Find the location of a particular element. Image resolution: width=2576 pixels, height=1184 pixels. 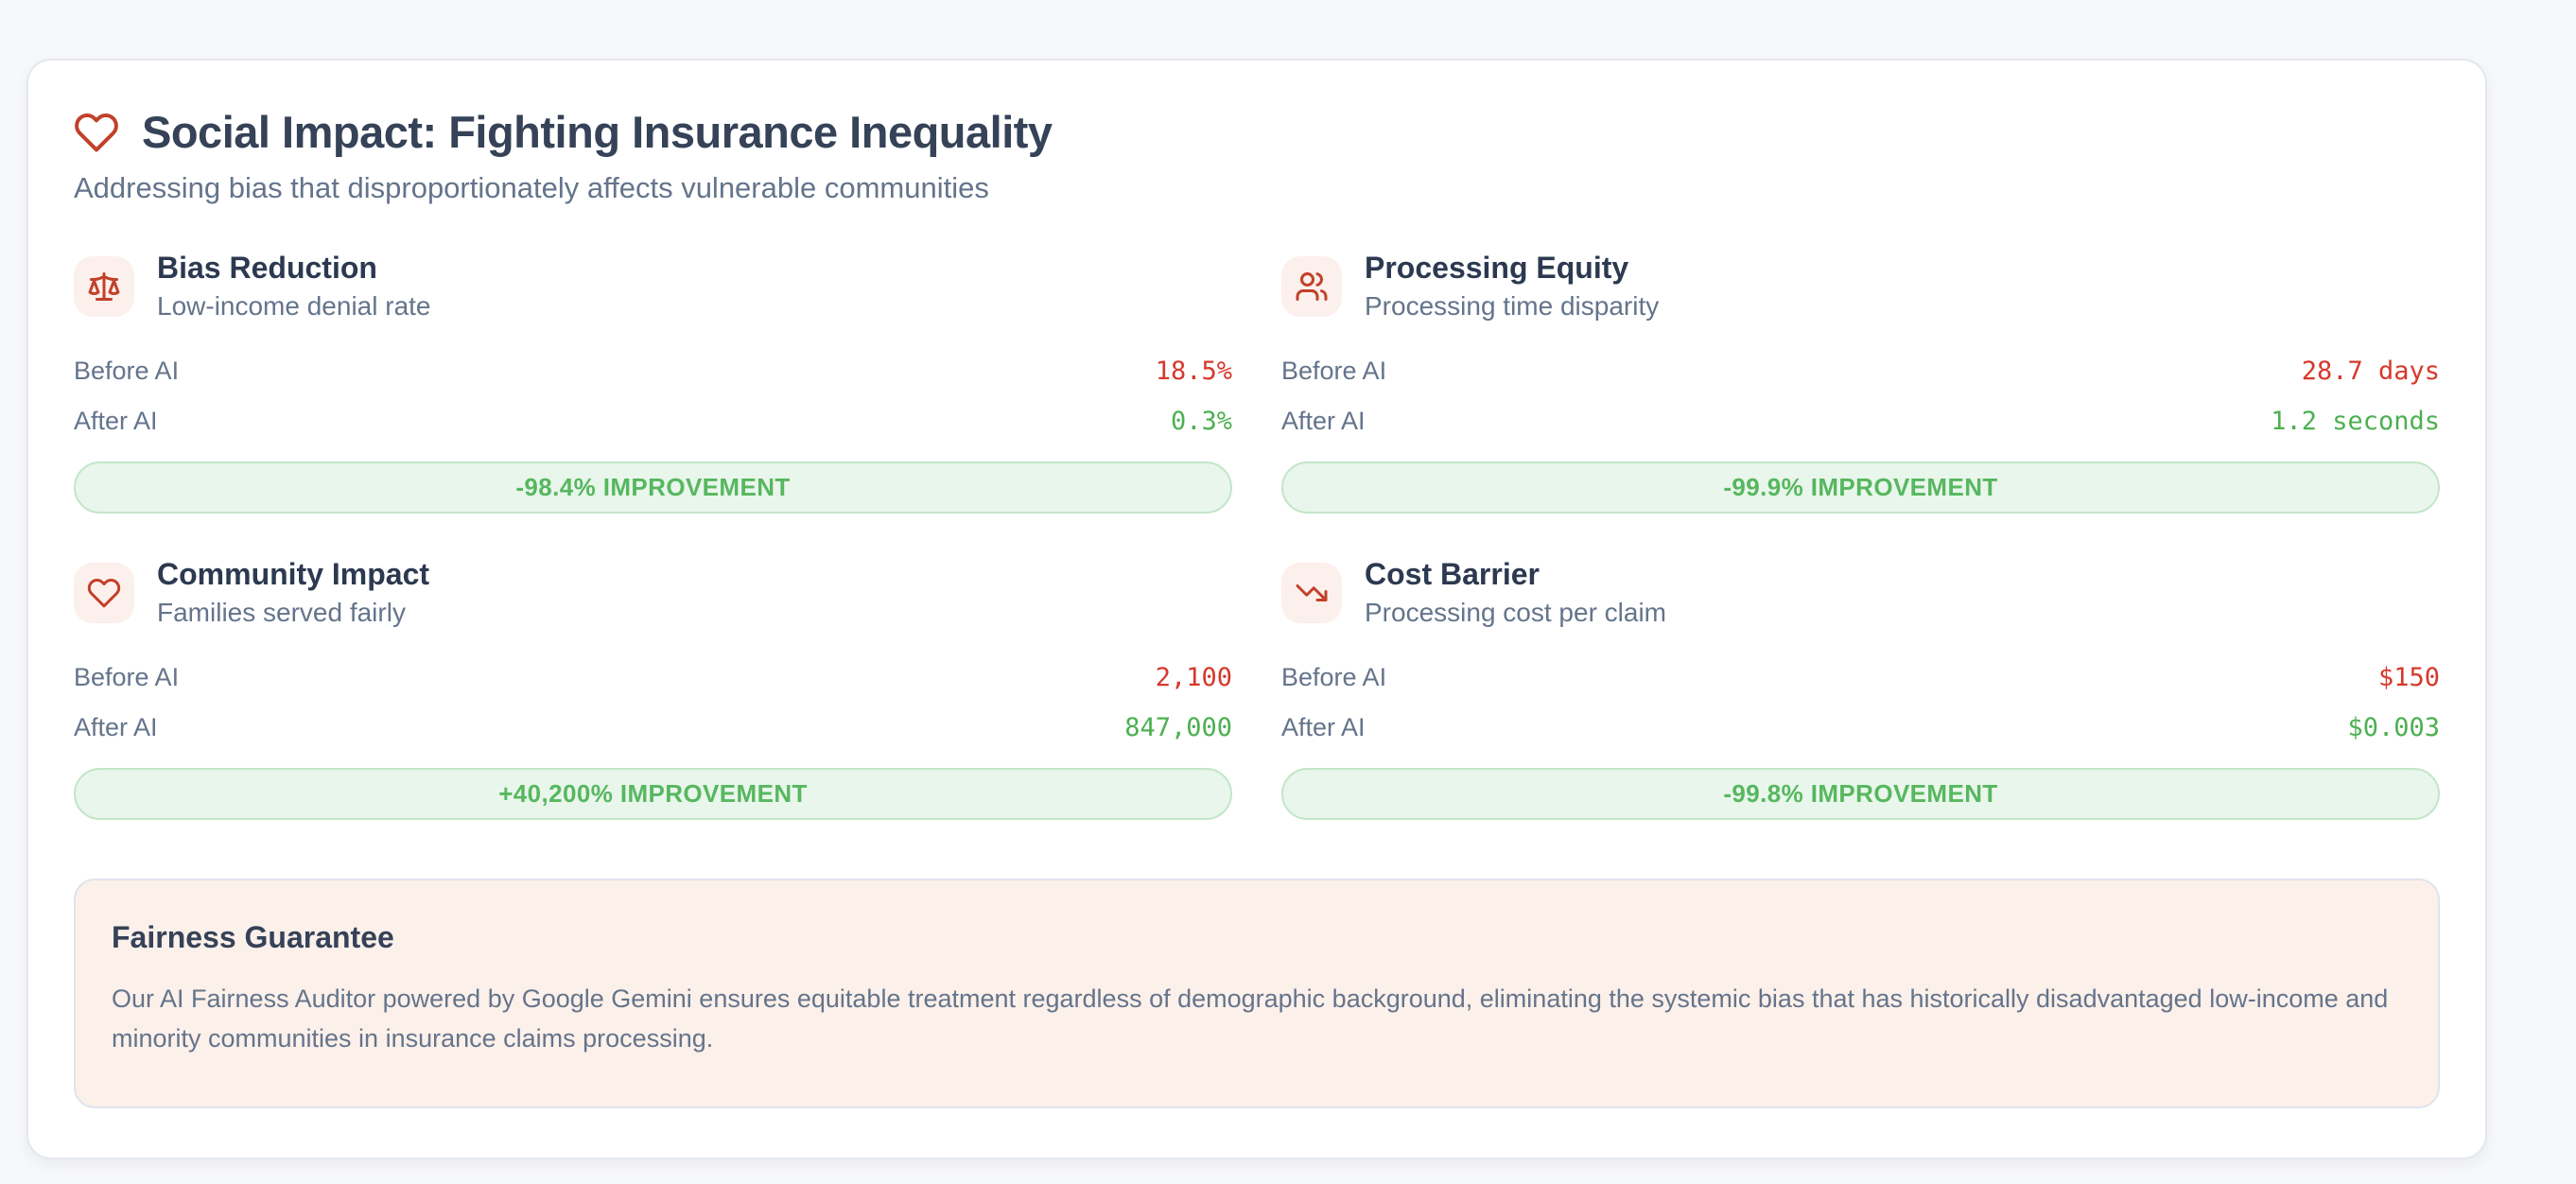

metric-titles: Community Impact Families served fairly is located at coordinates (293, 592).